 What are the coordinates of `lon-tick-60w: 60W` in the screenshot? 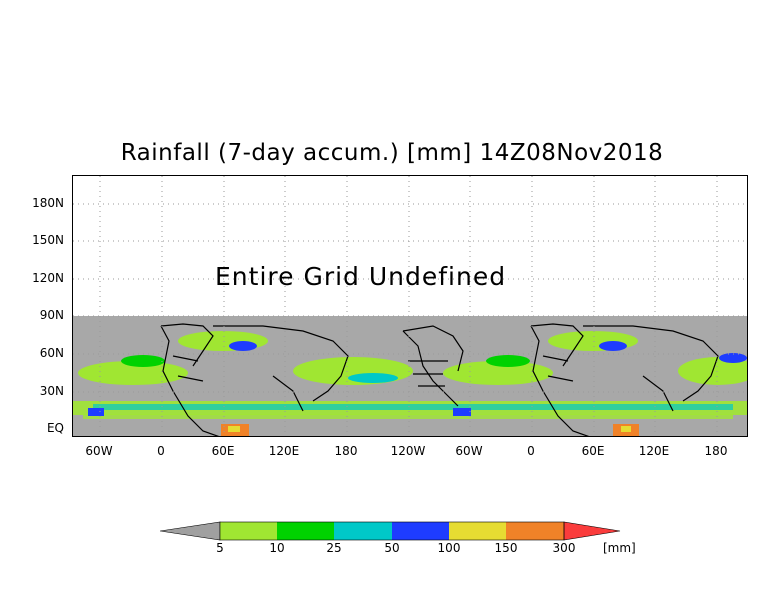 It's located at (99, 451).